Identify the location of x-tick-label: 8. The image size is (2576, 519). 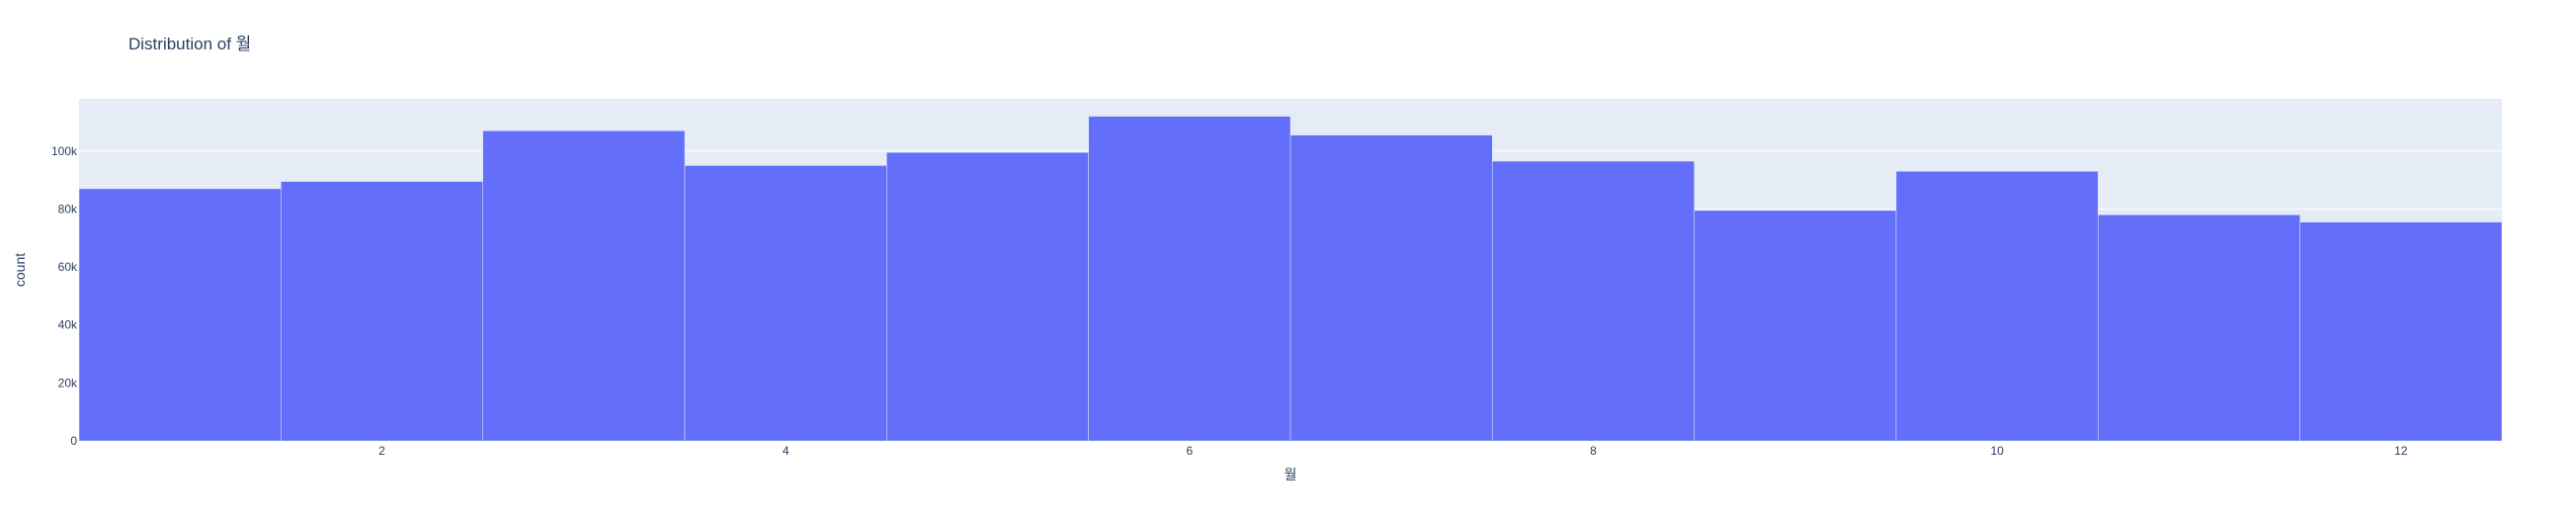
(1593, 451).